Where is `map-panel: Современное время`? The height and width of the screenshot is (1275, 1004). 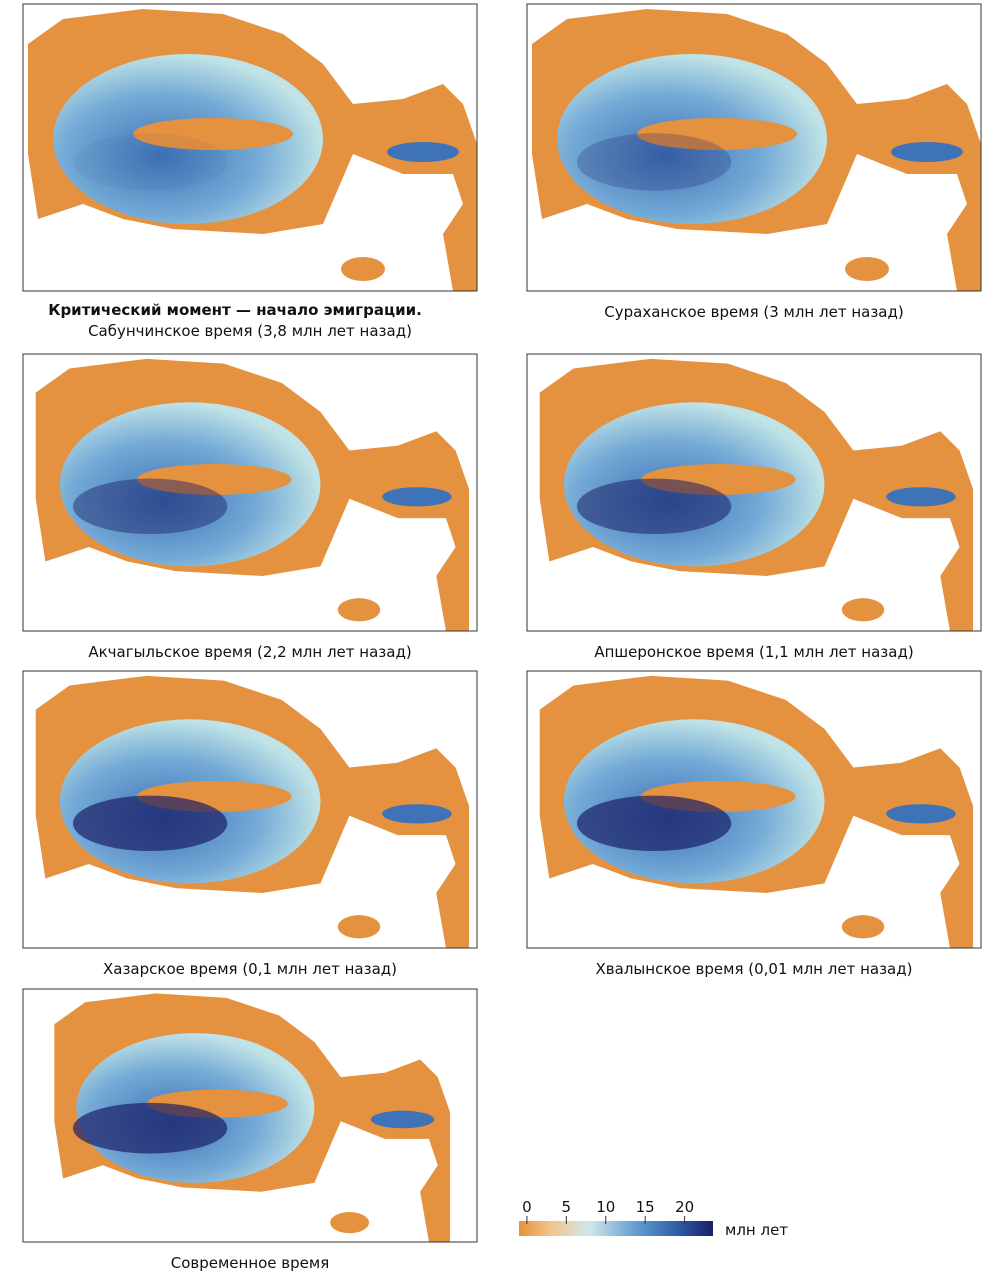 map-panel: Современное время is located at coordinates (250, 1130).